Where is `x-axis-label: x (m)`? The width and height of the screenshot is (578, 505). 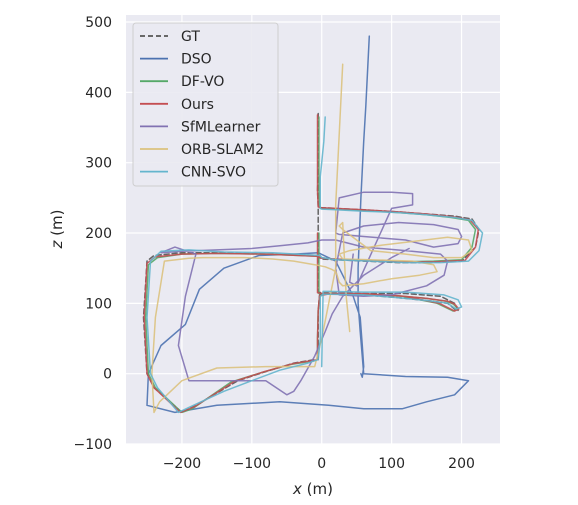
x-axis-label: x (m) is located at coordinates (312, 489).